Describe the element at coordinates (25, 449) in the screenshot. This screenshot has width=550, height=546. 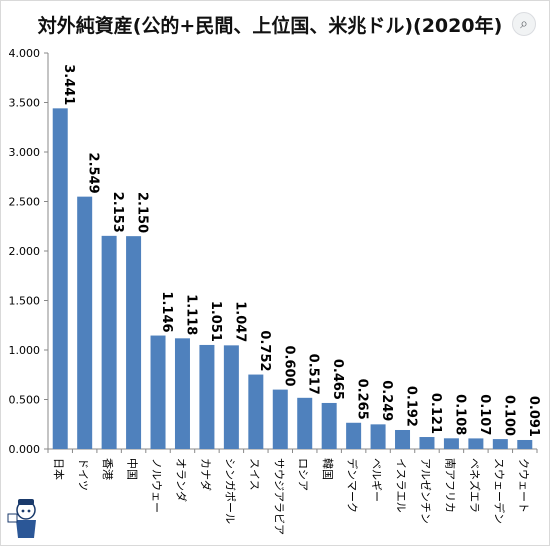
I see `y-tick-label: 0.000` at that location.